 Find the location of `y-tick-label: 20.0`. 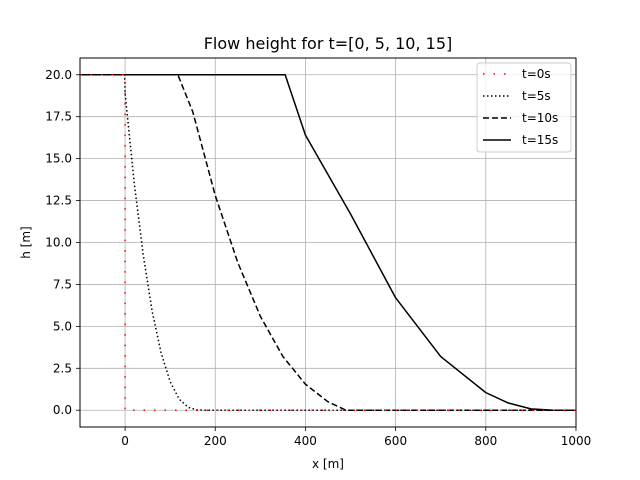

y-tick-label: 20.0 is located at coordinates (58, 75).